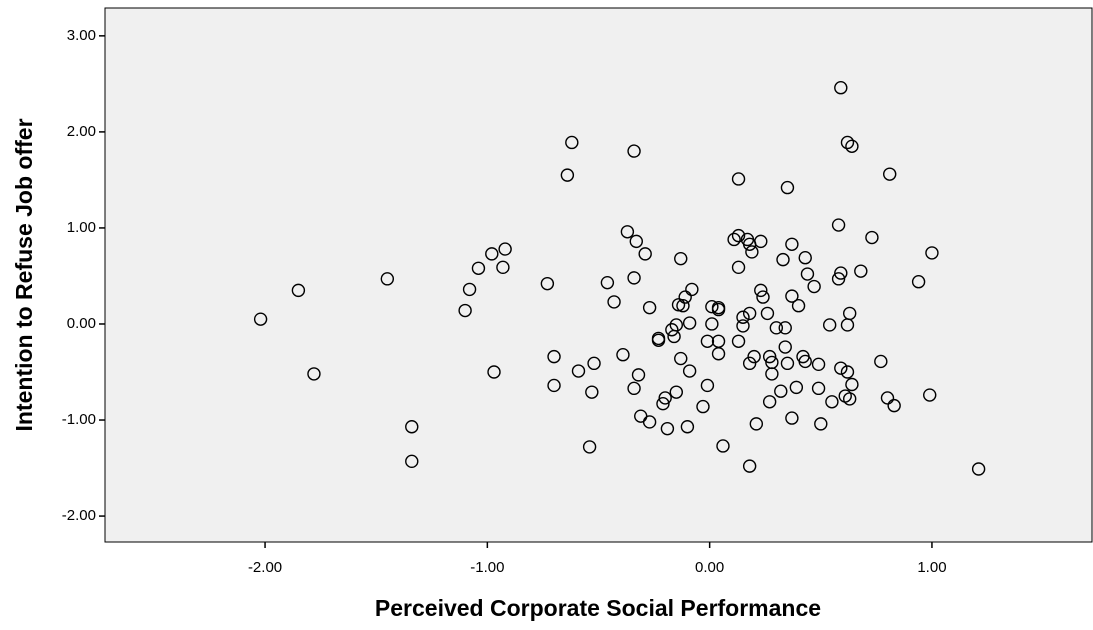  I want to click on y-tick-label: 3.00, so click(81, 35).